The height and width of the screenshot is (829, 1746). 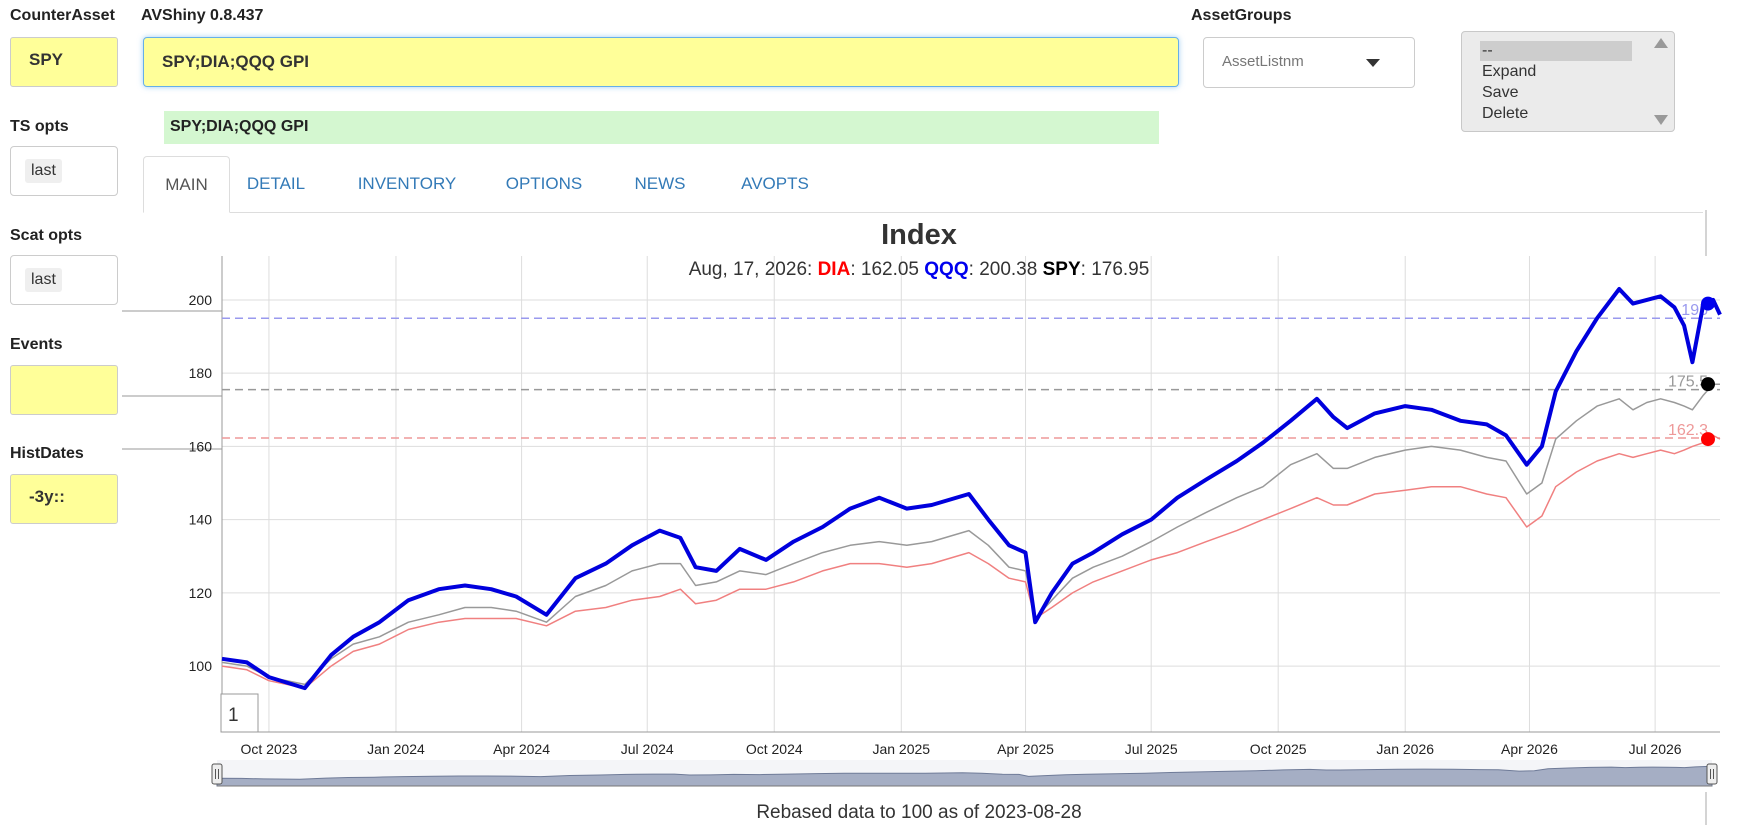 I want to click on counter-asset-input: SPY, so click(x=64, y=62).